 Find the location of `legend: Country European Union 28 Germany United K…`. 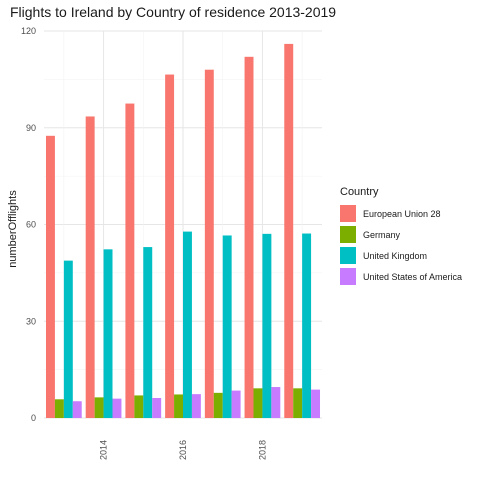

legend: Country European Union 28 Germany United K… is located at coordinates (401, 236).